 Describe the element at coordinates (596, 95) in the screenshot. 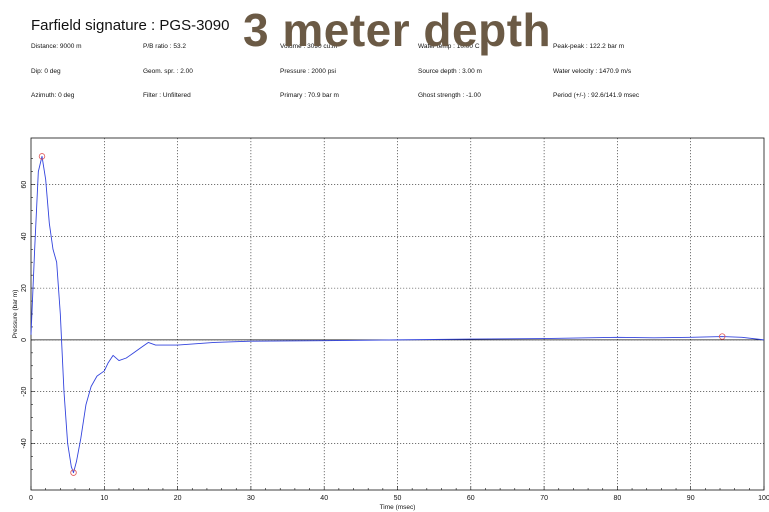

I see `param-14: Period (+/-) : 92.6/141.9 msec` at that location.